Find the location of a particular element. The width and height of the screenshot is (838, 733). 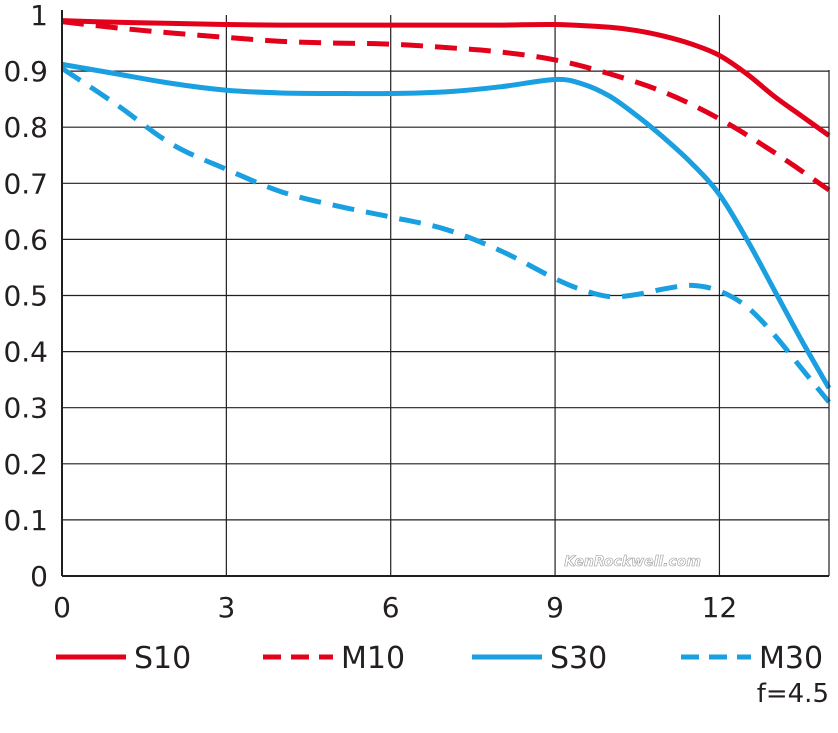

y-tick-label: 0.1 is located at coordinates (25, 520).